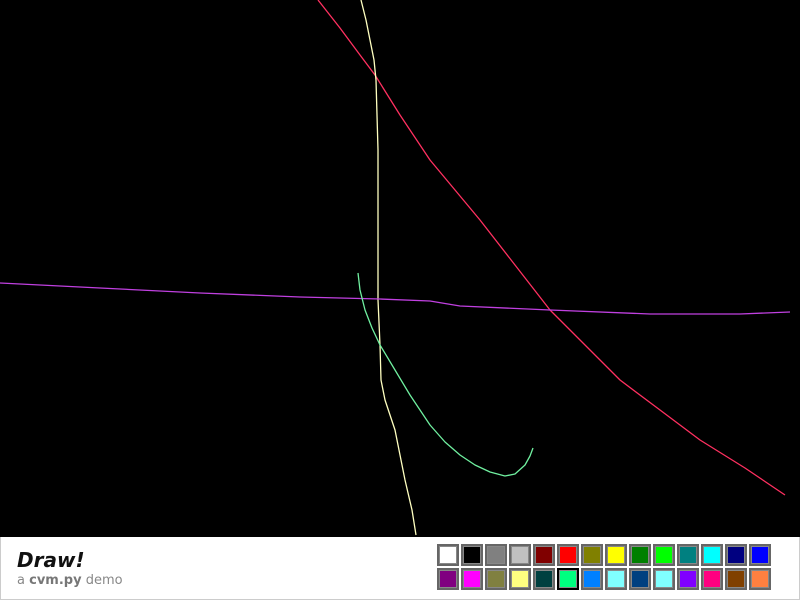 The image size is (800, 600). Describe the element at coordinates (51, 560) in the screenshot. I see `app-title: Draw!` at that location.